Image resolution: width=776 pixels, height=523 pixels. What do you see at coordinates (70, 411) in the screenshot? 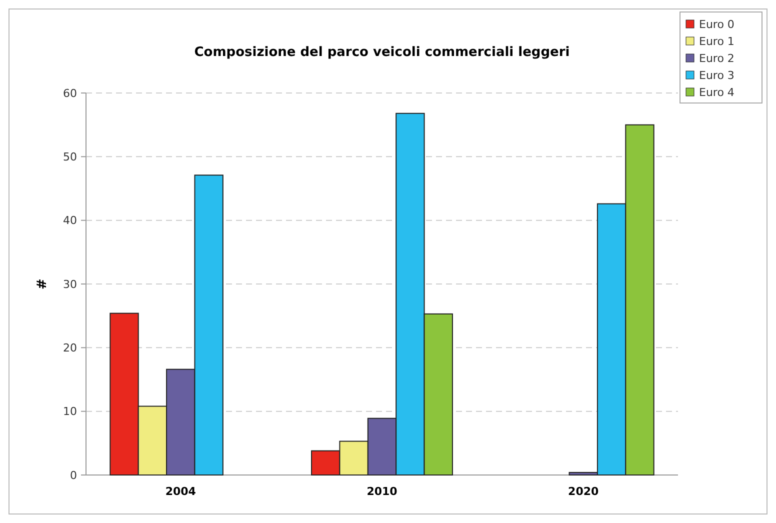
I see `y-tick-label: 10` at bounding box center [70, 411].